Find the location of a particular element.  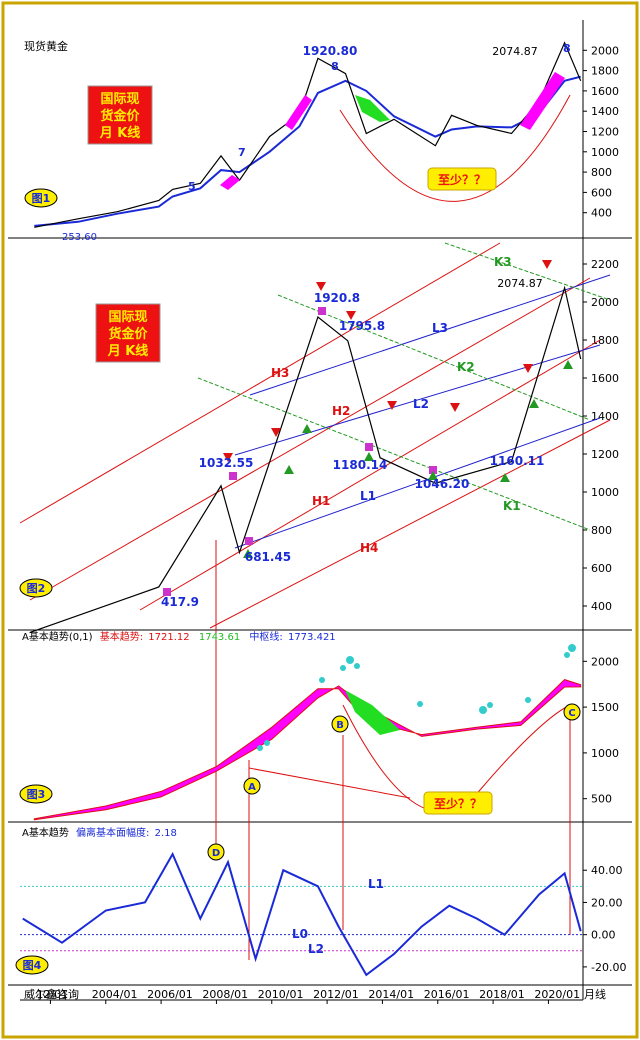

panel1-title: 现货黄金 is located at coordinates (46, 46).